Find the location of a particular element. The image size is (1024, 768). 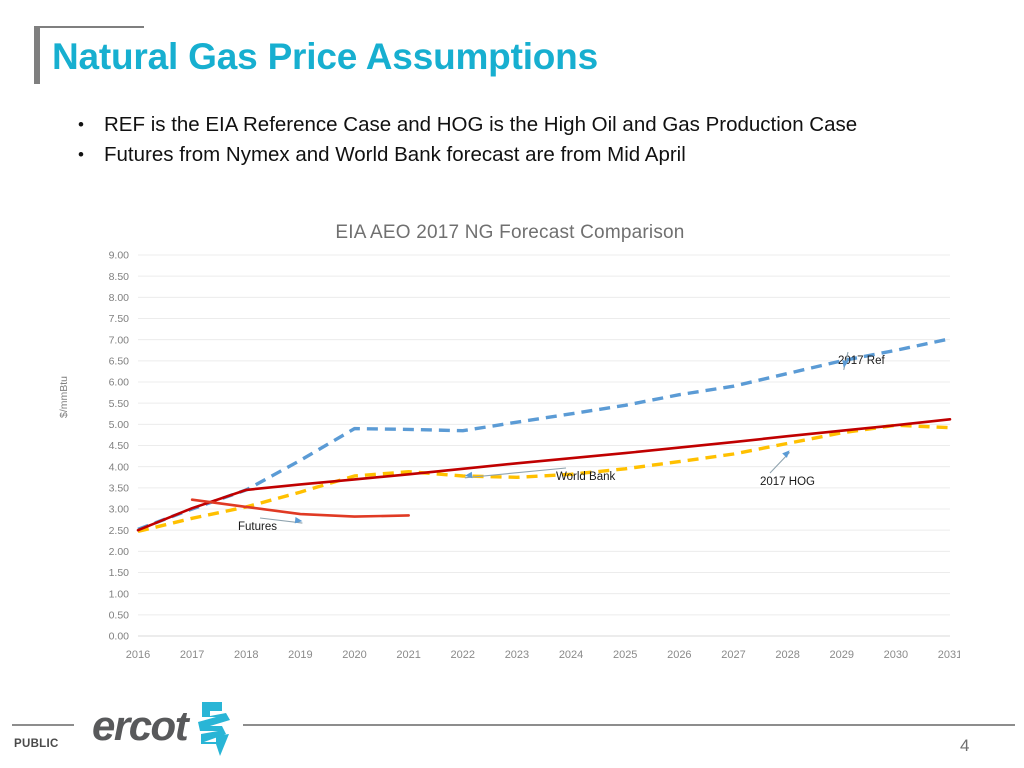

x-axis-tick-label: 2027 is located at coordinates (733, 655).